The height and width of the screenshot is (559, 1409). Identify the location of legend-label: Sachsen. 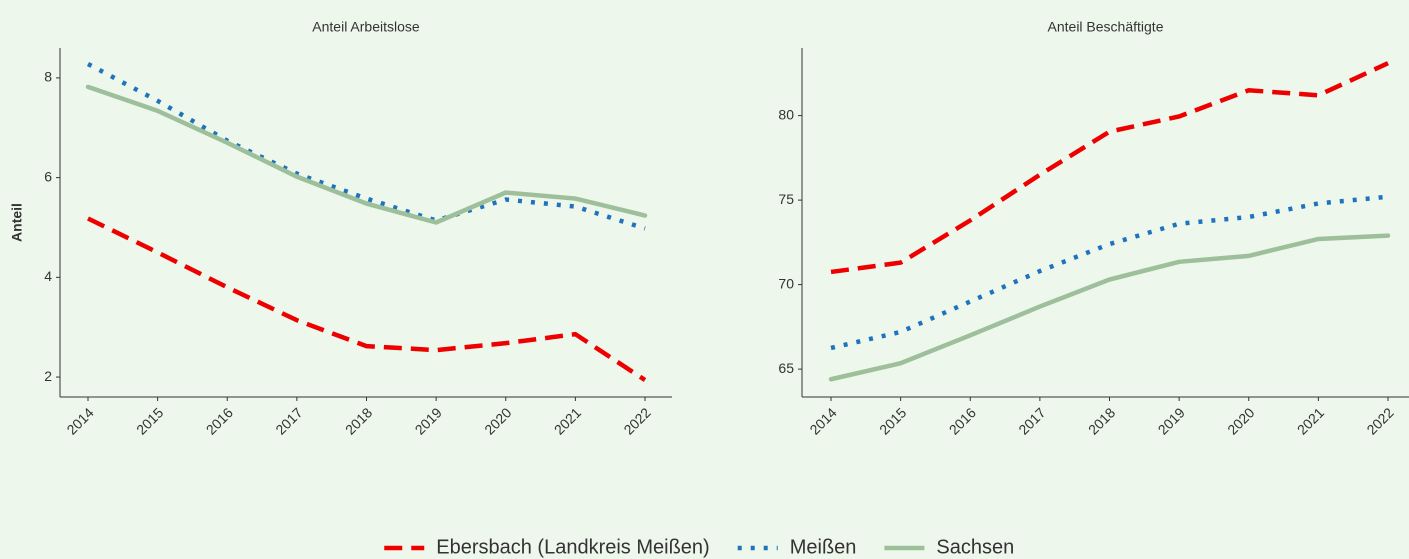
(975, 547).